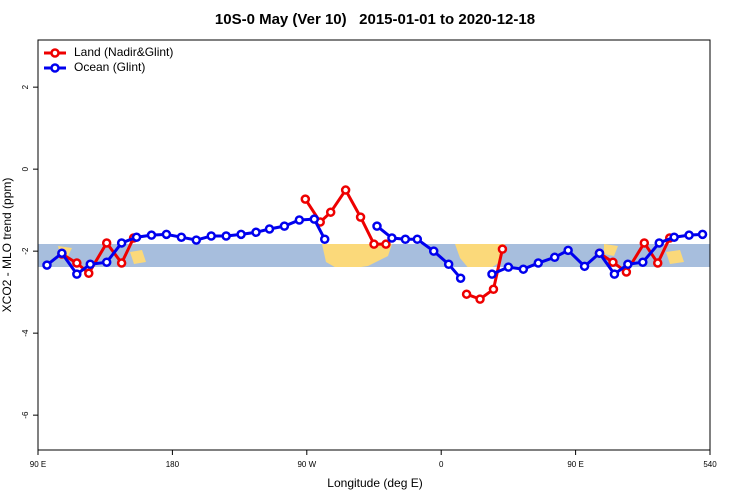  I want to click on y-tick-label: 2, so click(25, 86).